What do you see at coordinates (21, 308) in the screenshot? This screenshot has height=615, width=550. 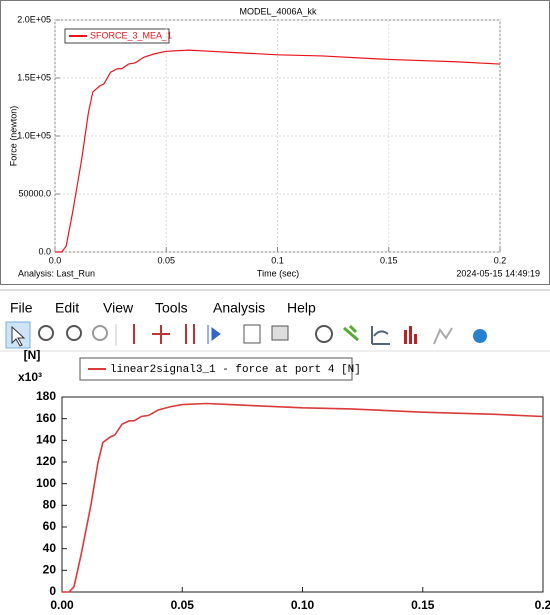 I see `menu-item: File` at bounding box center [21, 308].